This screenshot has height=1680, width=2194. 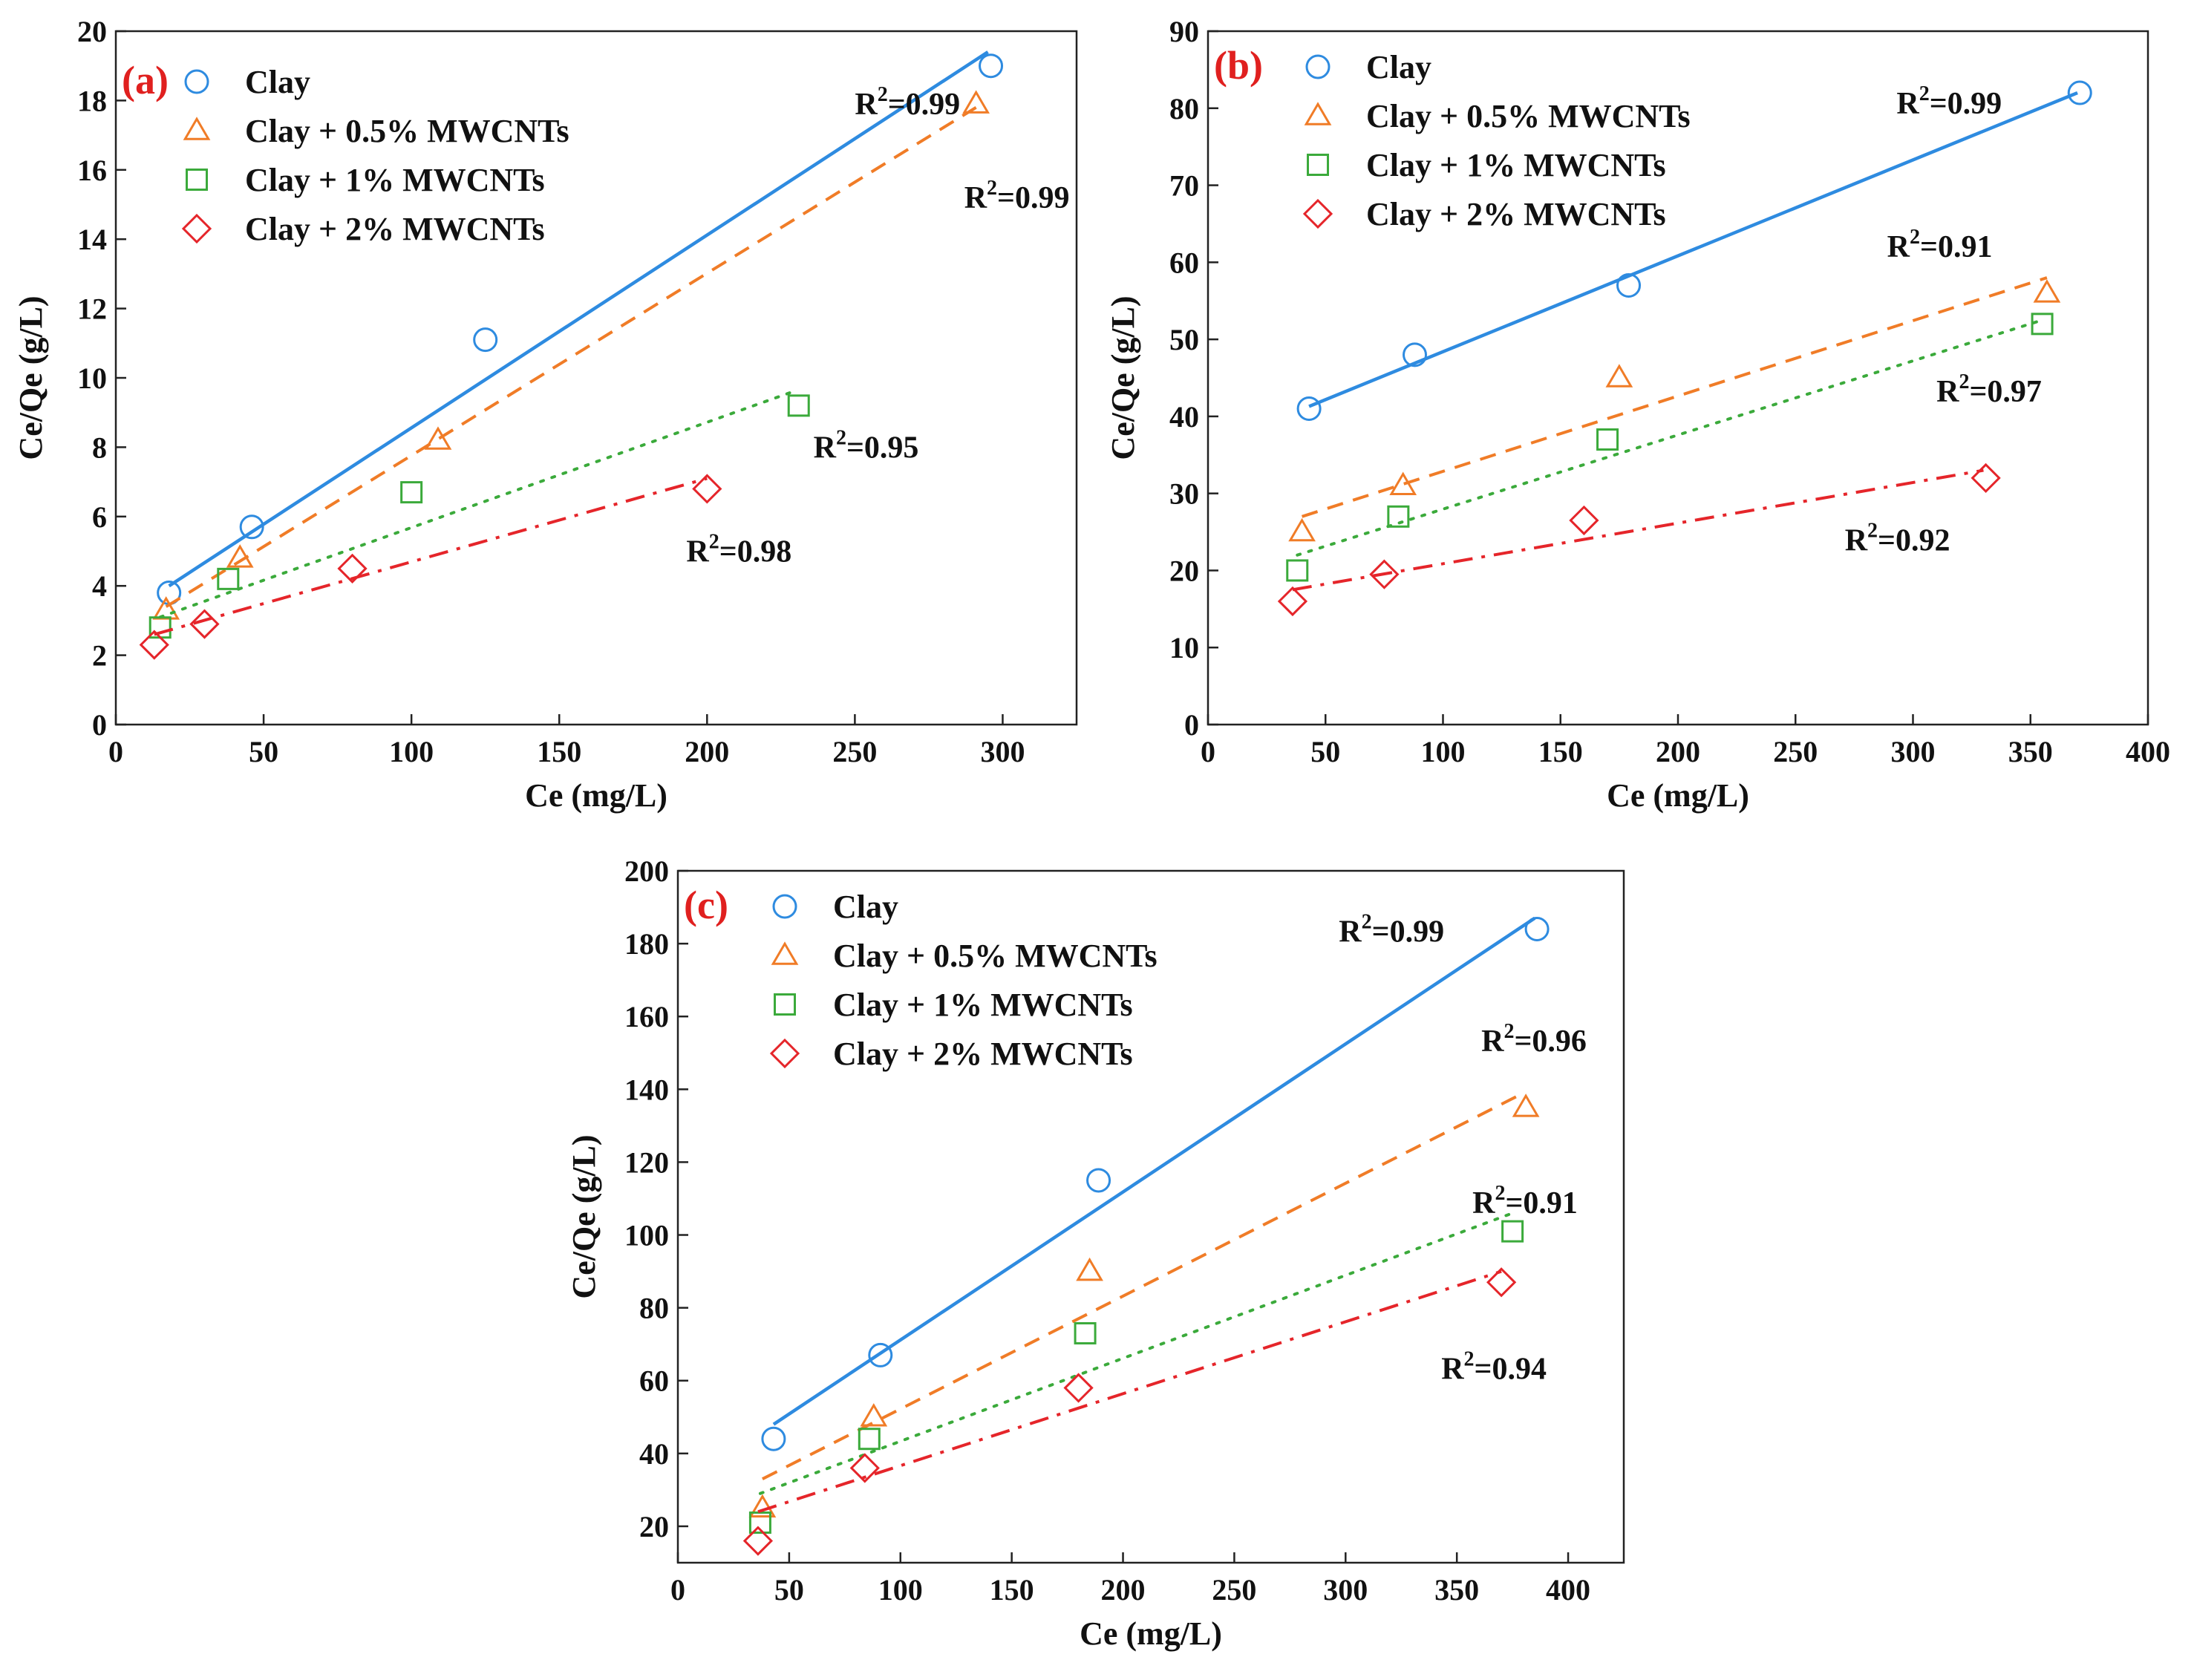 What do you see at coordinates (1208, 752) in the screenshot?
I see `x-tick-label: 0` at bounding box center [1208, 752].